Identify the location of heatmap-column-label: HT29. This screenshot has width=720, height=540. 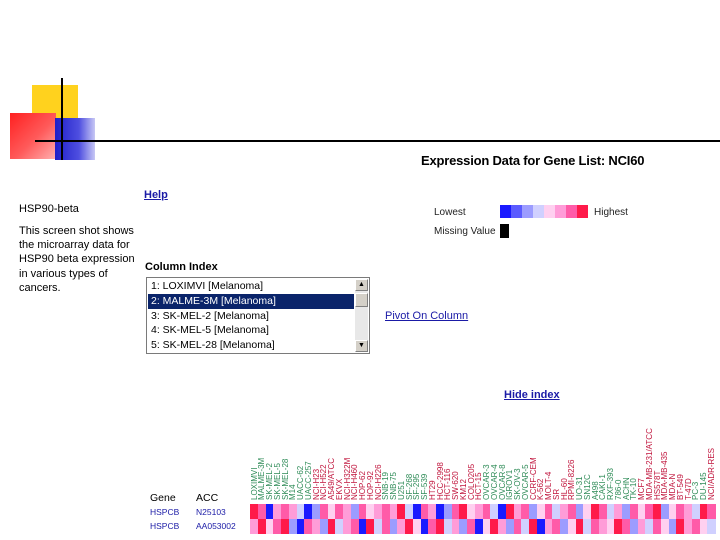
(432, 490).